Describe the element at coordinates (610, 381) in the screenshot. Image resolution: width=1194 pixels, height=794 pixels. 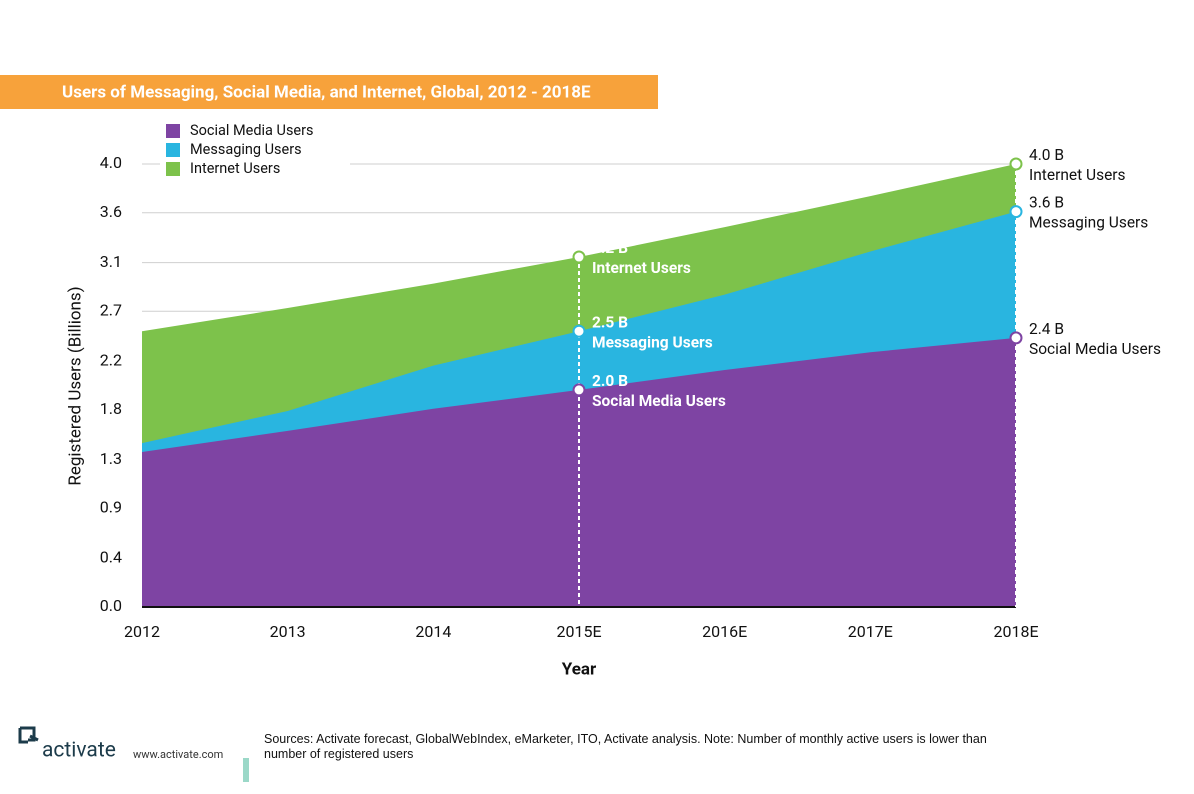
I see `value-label: 2.0 B` at that location.